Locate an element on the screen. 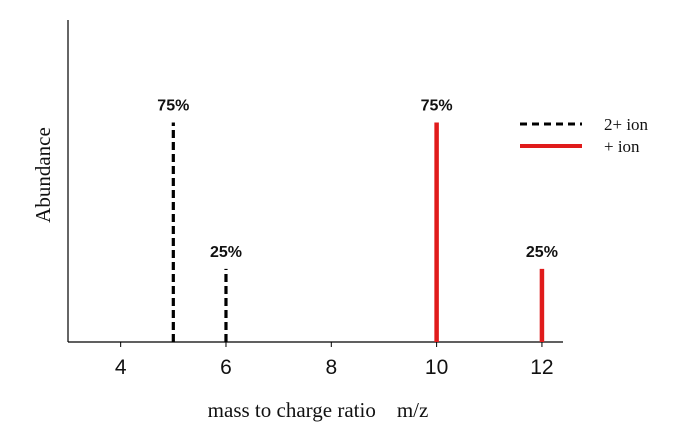 This screenshot has width=680, height=442. x-tick-label: 8 is located at coordinates (331, 367).